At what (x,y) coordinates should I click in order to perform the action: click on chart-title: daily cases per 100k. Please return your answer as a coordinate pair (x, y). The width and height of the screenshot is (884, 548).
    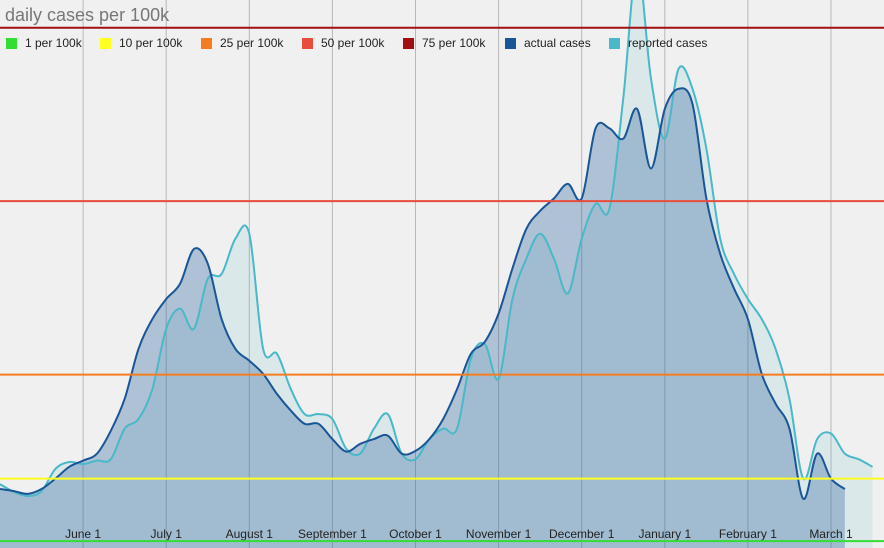
    Looking at the image, I should click on (87, 15).